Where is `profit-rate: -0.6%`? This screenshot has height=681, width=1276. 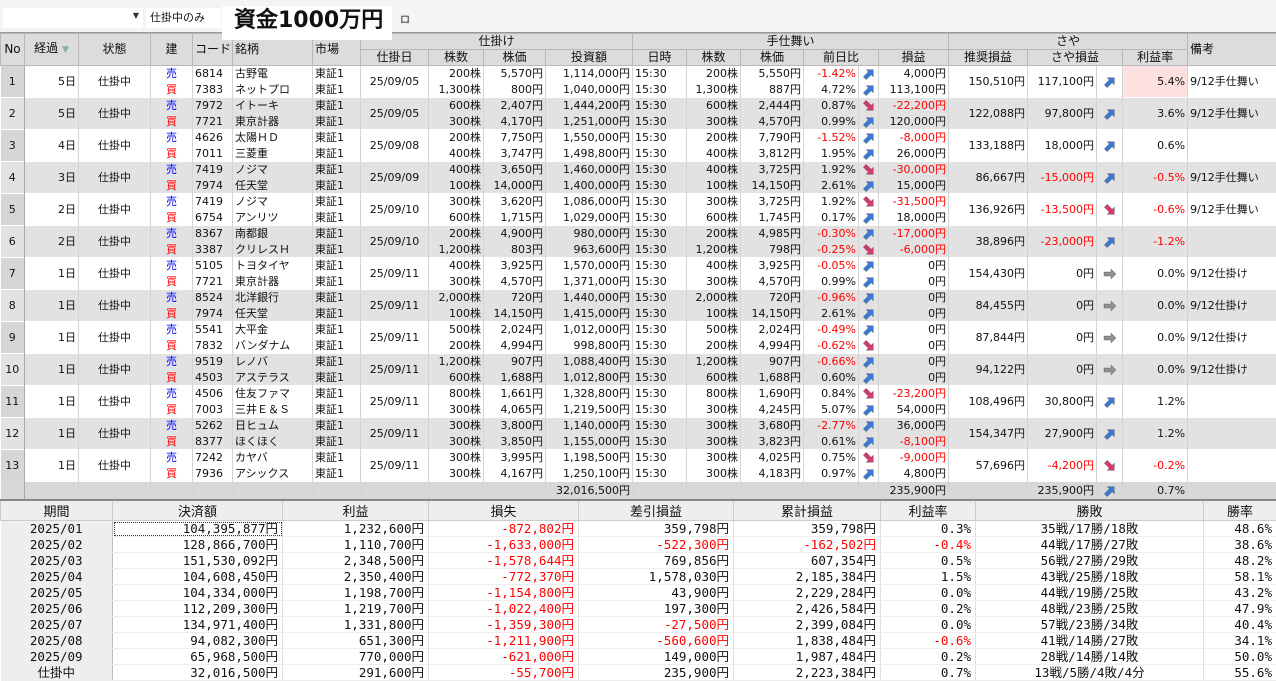 profit-rate: -0.6% is located at coordinates (928, 641).